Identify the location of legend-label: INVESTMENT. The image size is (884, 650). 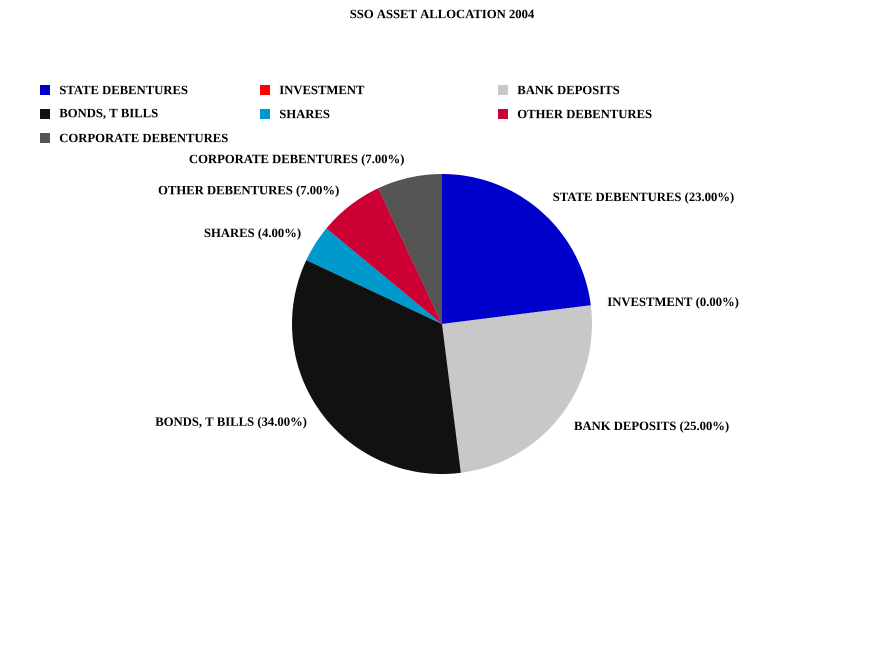
(322, 90).